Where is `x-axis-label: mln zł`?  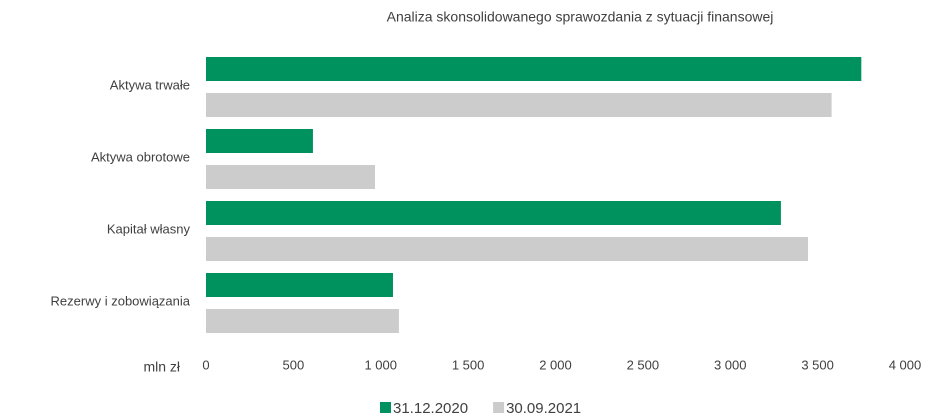
x-axis-label: mln zł is located at coordinates (161, 367).